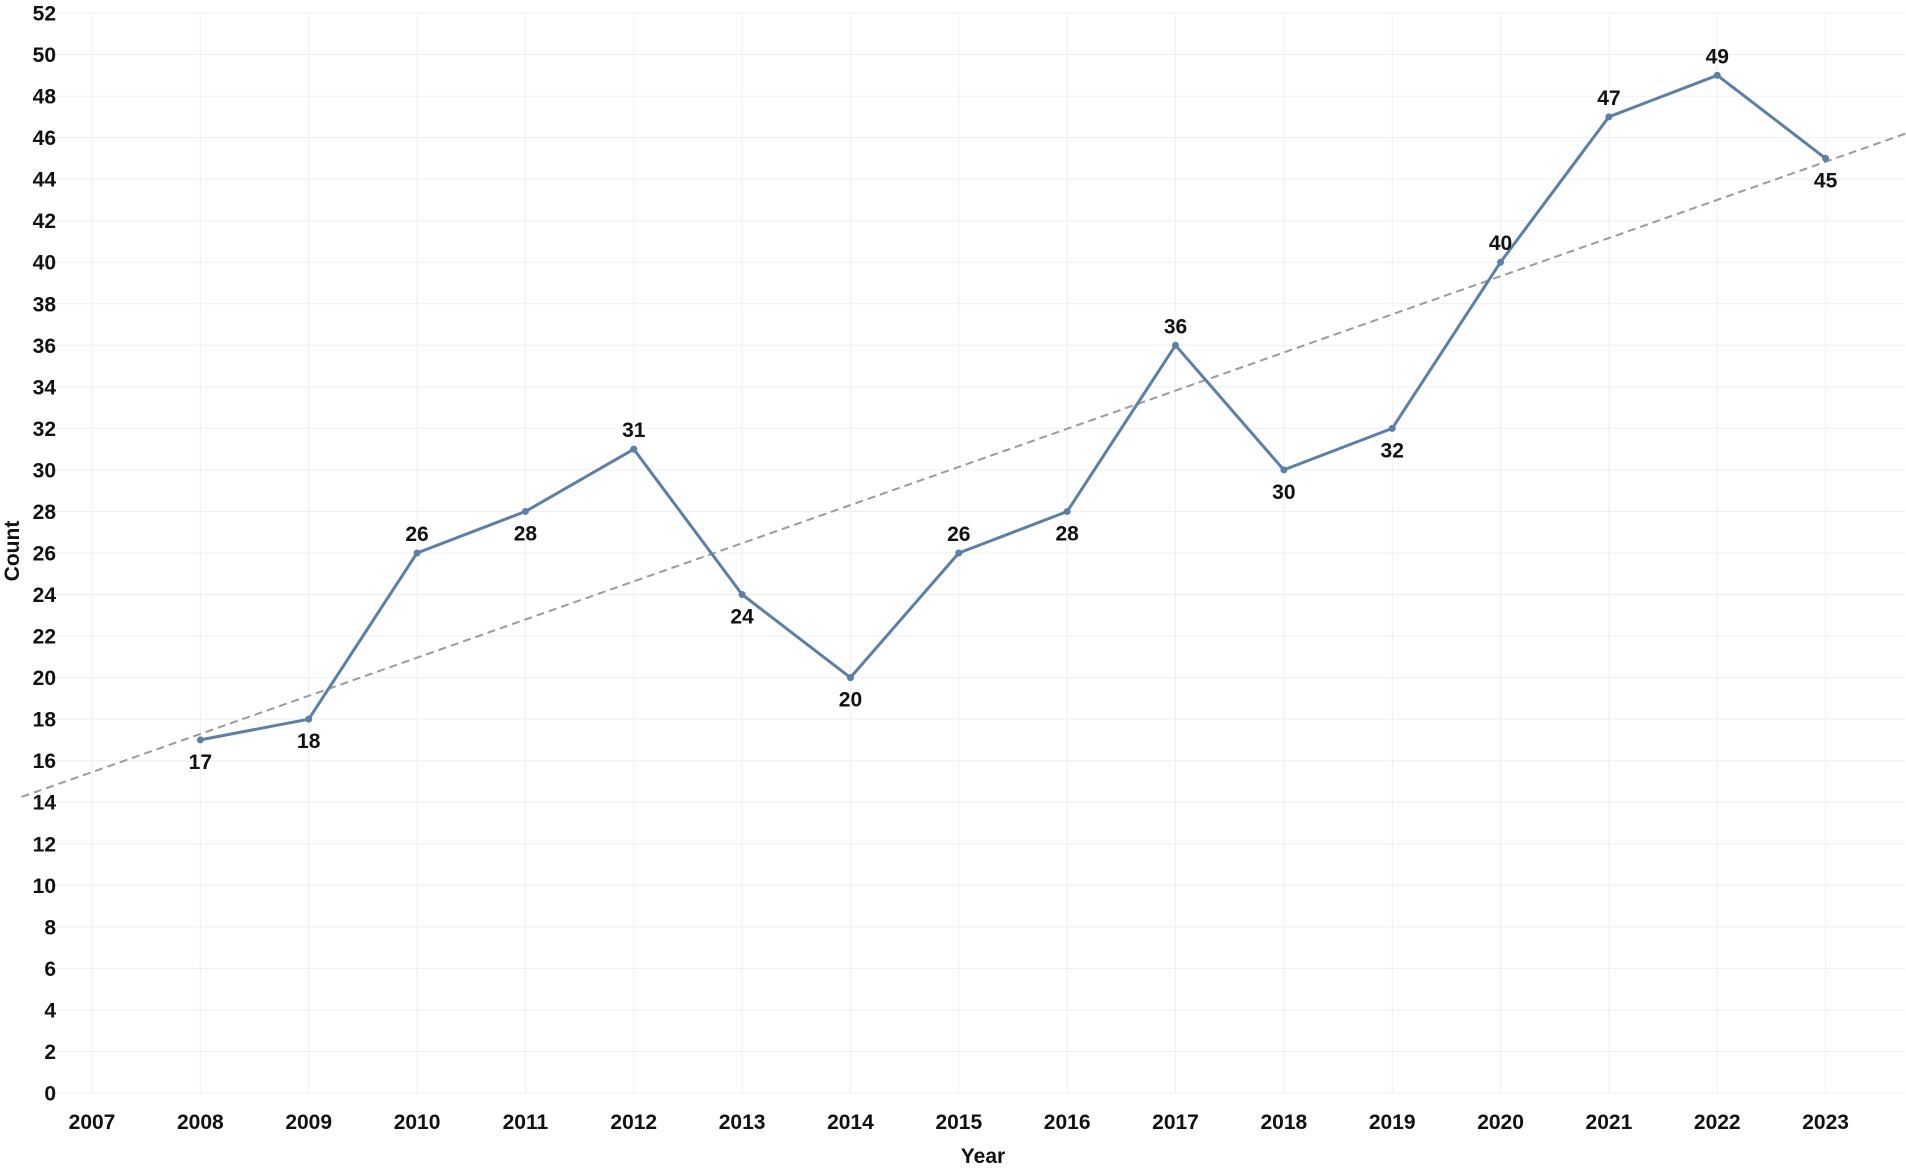 This screenshot has width=1906, height=1171. I want to click on data-label: 47, so click(1608, 98).